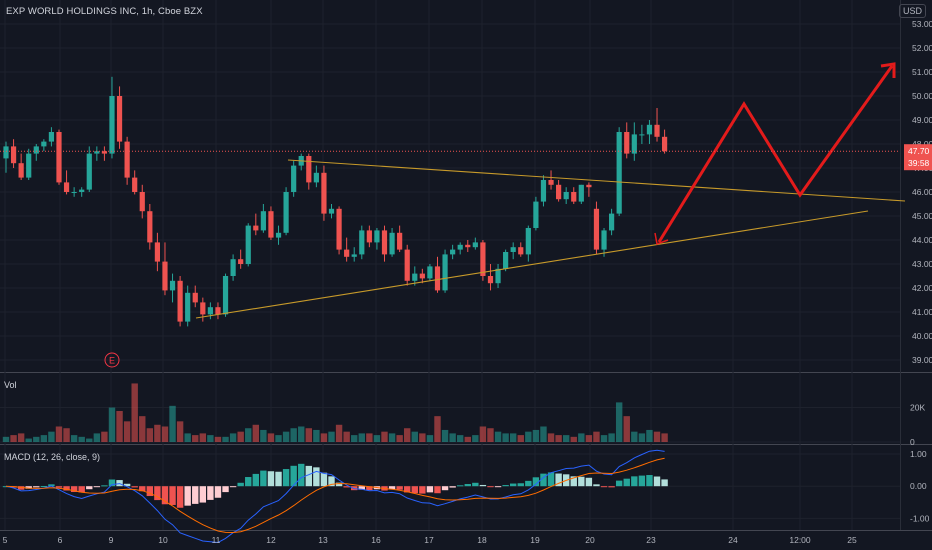  Describe the element at coordinates (5, 540) in the screenshot. I see `time-tick-label: 5` at that location.